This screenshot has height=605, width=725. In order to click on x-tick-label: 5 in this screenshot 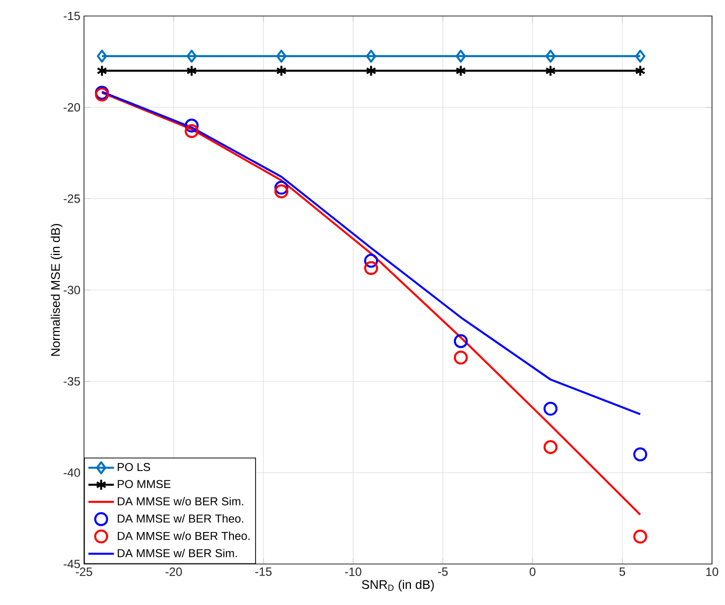, I will do `click(622, 572)`.